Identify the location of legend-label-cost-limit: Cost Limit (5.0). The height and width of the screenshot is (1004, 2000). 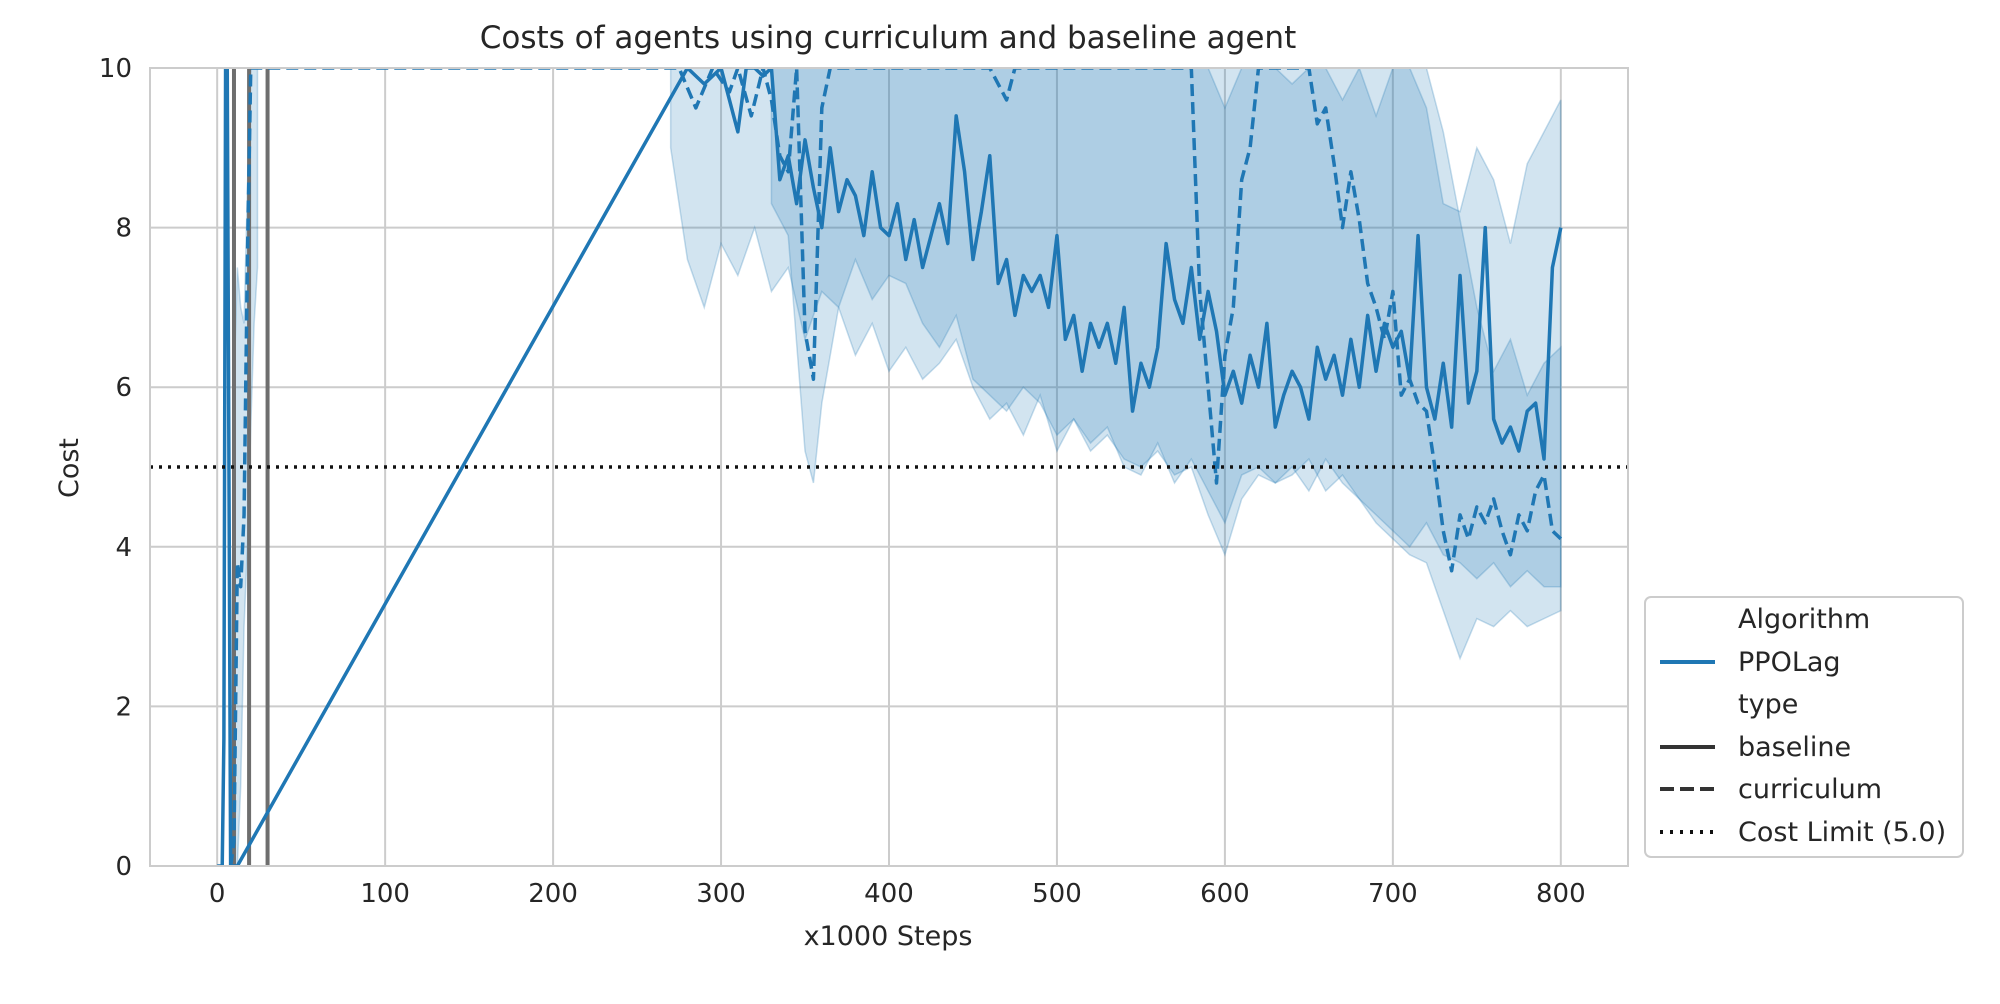
(1842, 832).